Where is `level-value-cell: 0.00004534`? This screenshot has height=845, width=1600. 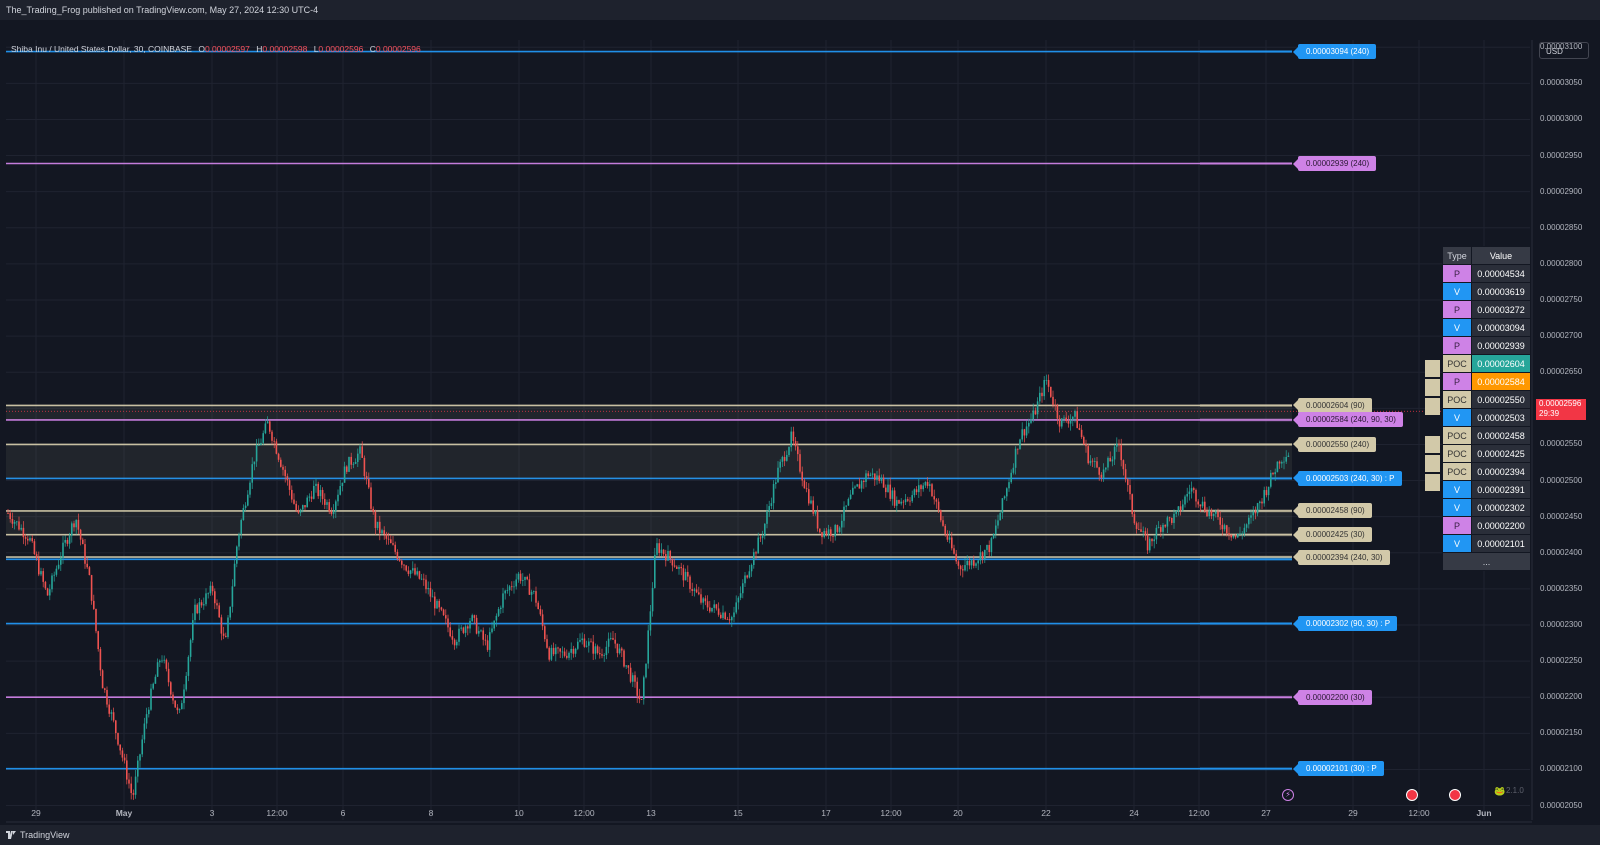
level-value-cell: 0.00004534 is located at coordinates (1501, 273).